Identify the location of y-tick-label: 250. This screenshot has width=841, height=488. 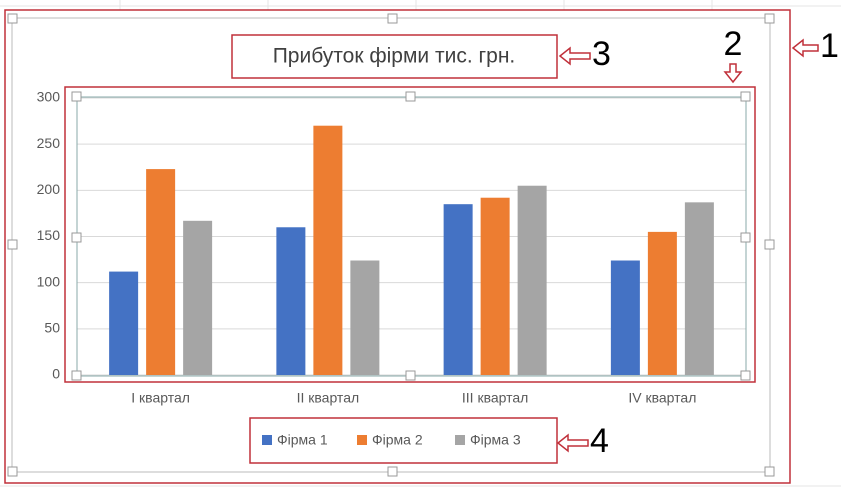
(49, 143).